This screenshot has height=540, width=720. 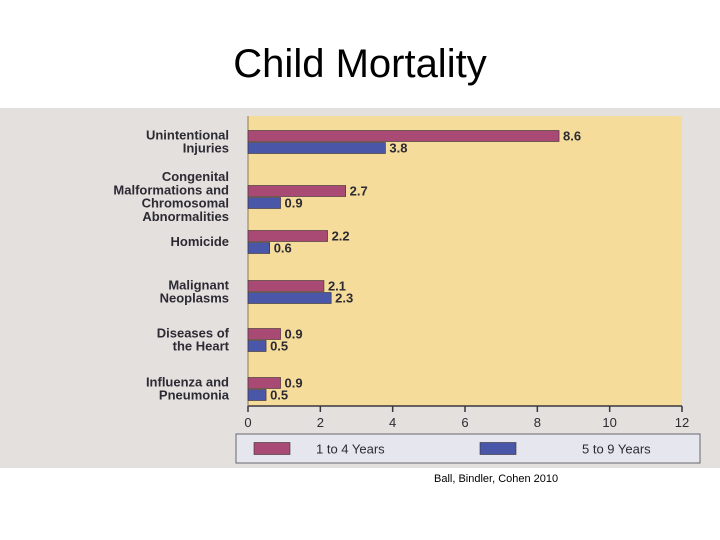 I want to click on category-label: Pneumonia, so click(x=194, y=395).